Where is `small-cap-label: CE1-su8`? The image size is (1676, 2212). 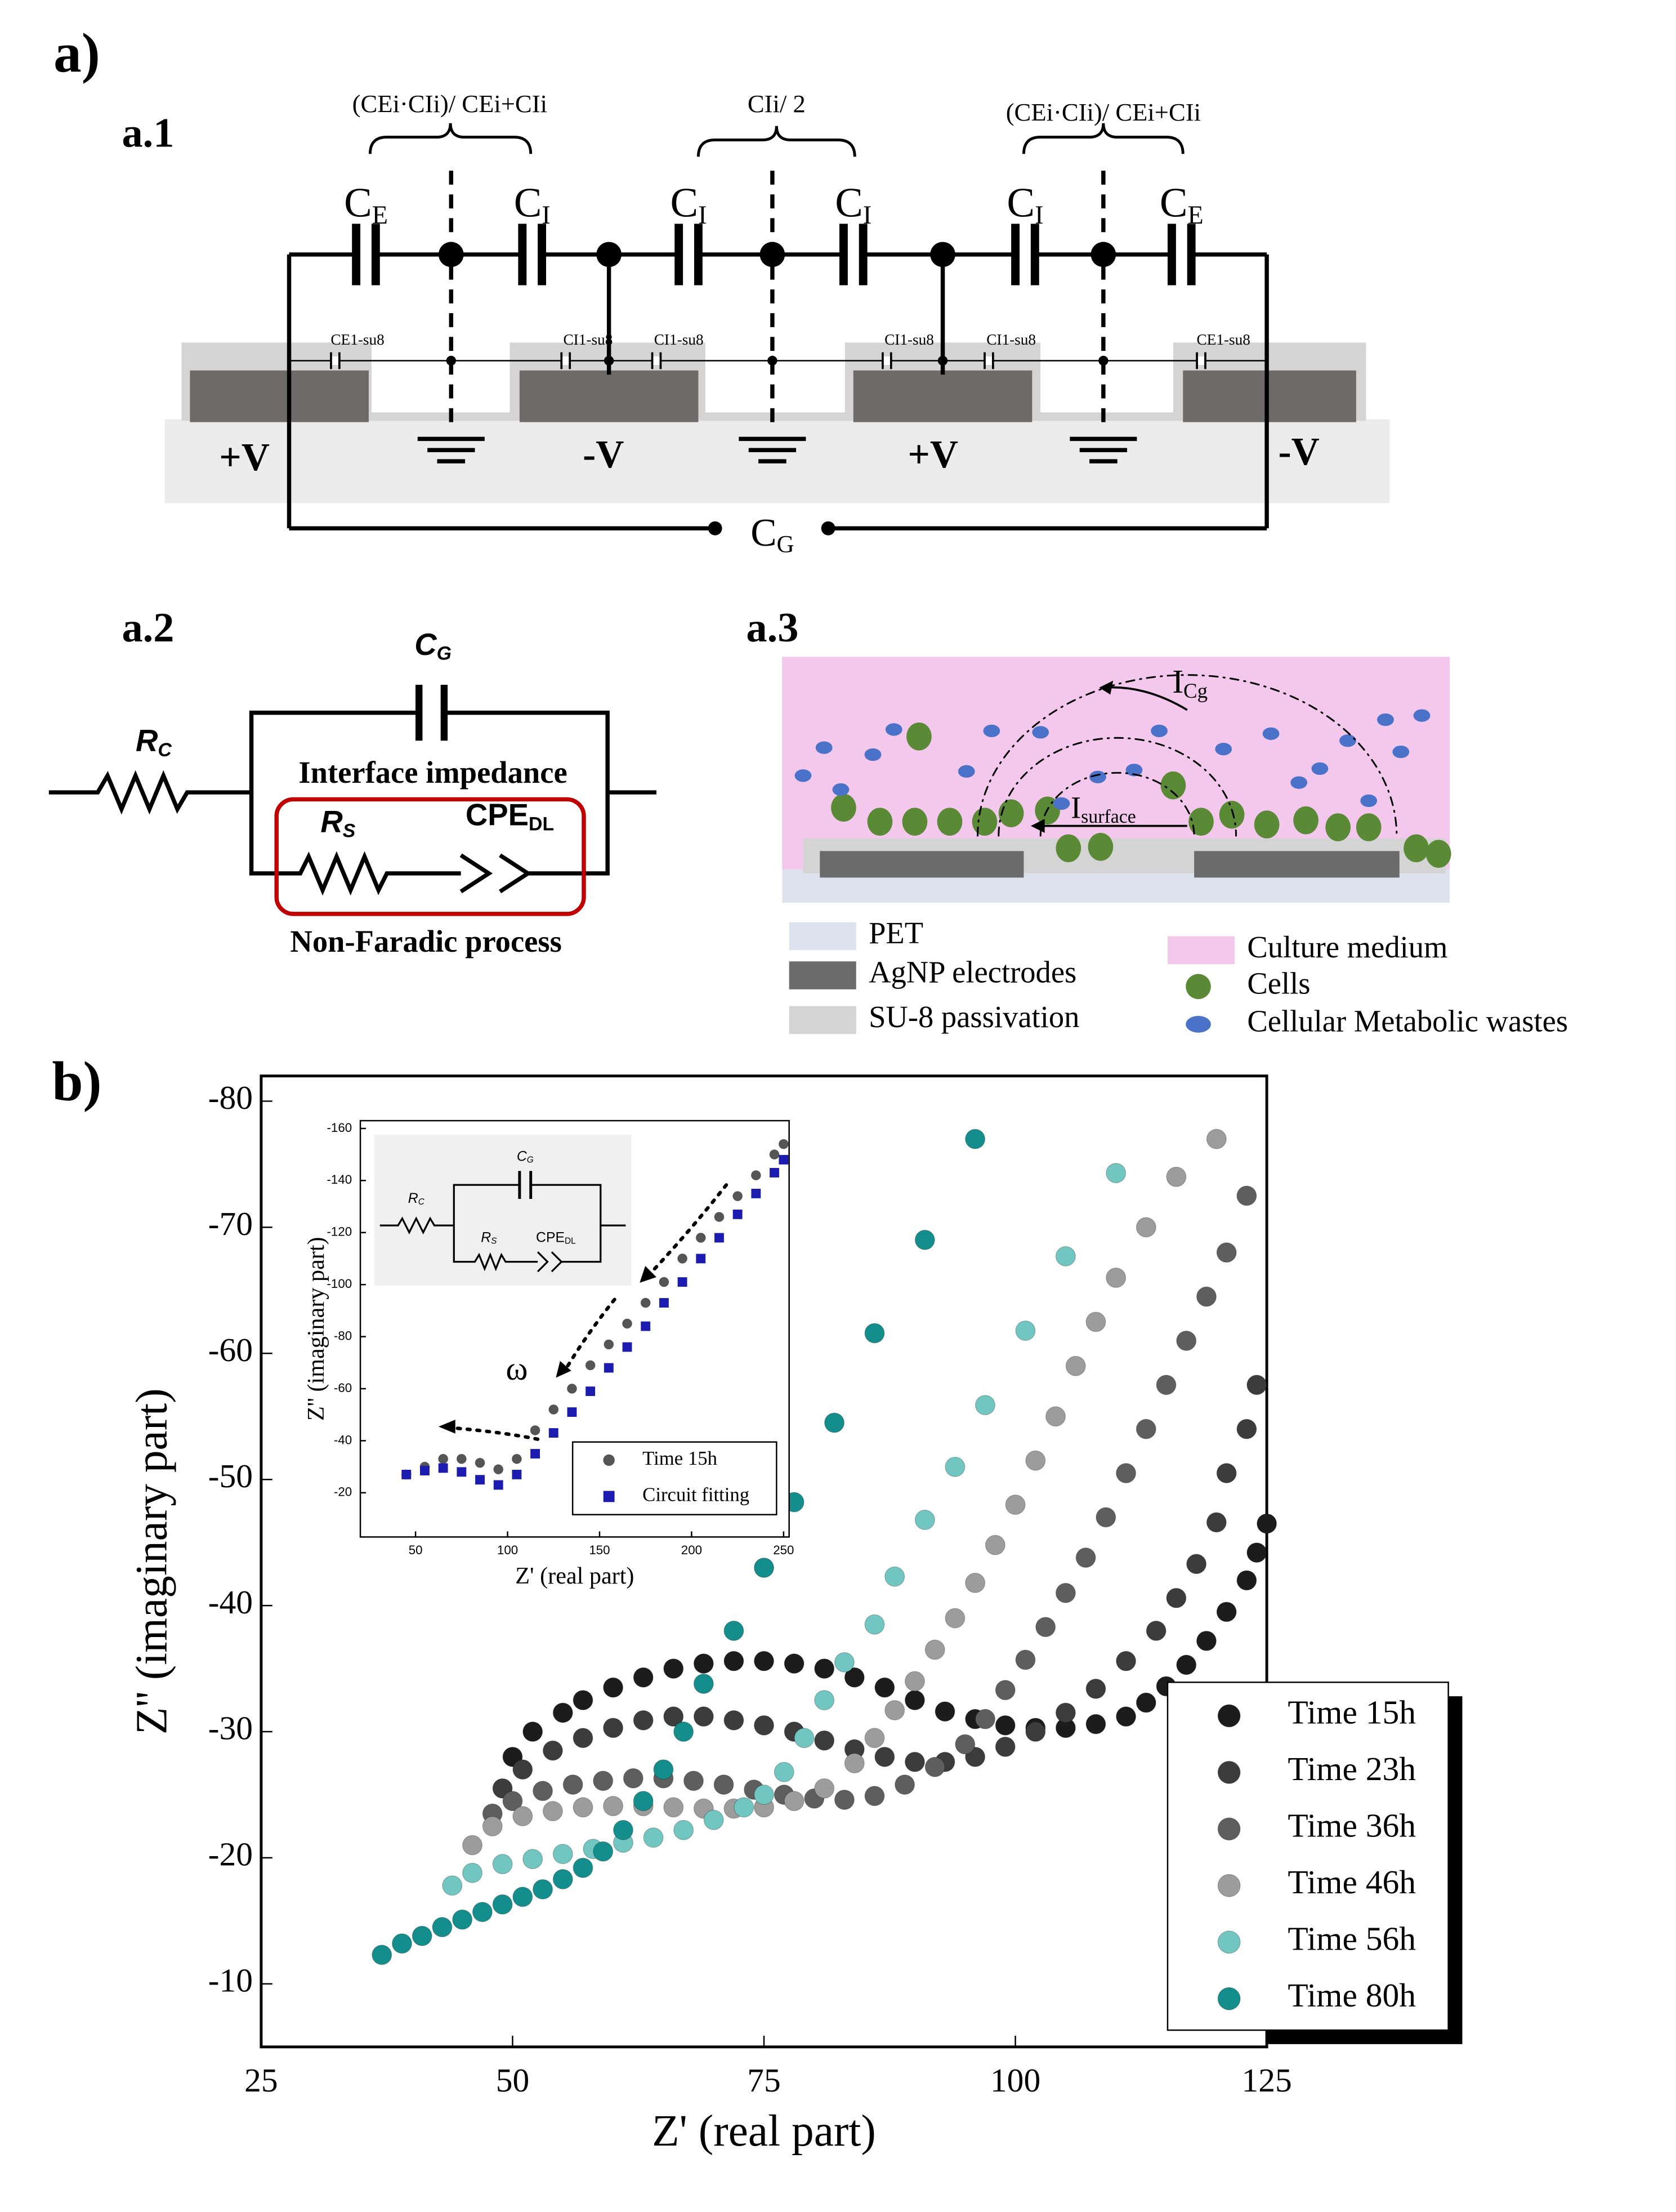
small-cap-label: CE1-su8 is located at coordinates (1223, 339).